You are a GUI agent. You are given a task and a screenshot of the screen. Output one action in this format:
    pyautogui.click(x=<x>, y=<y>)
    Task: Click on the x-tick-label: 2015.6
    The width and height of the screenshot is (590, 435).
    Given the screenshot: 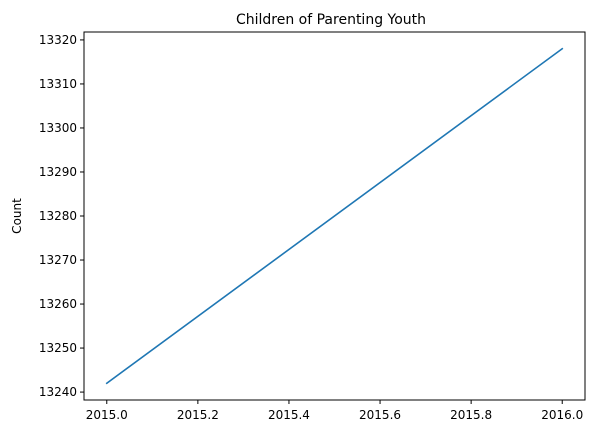 What is the action you would take?
    pyautogui.click(x=380, y=415)
    